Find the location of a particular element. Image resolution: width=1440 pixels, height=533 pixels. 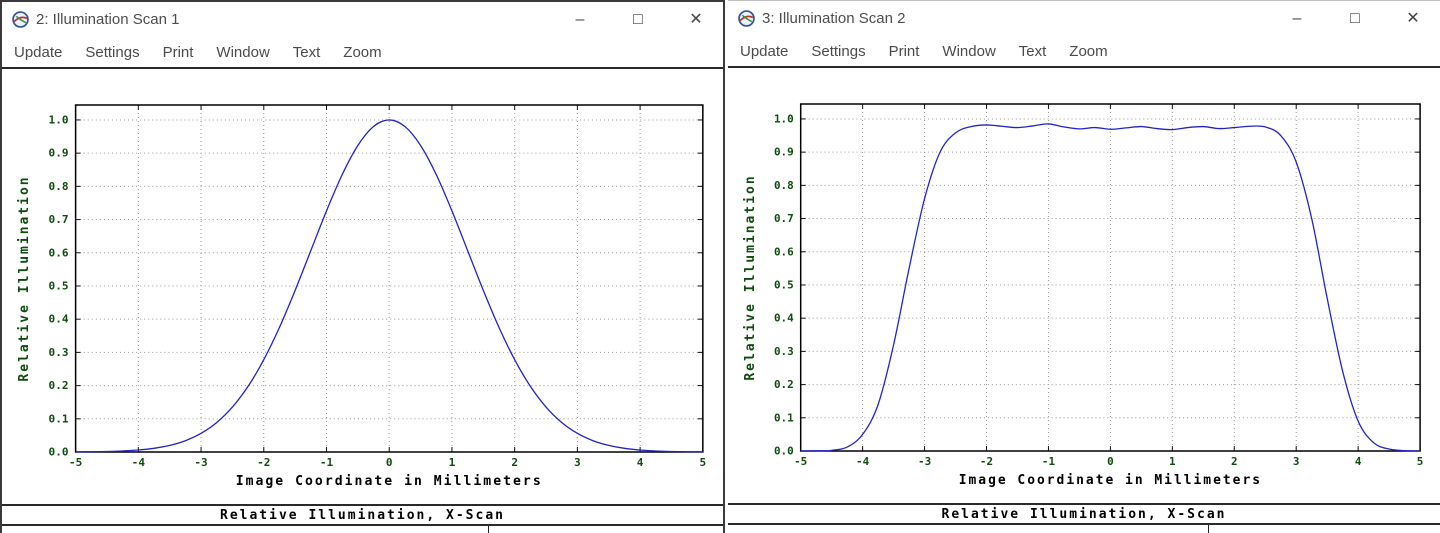

titlebar: 2: Illumination Scan 1 – □ ✕ is located at coordinates (362, 19).